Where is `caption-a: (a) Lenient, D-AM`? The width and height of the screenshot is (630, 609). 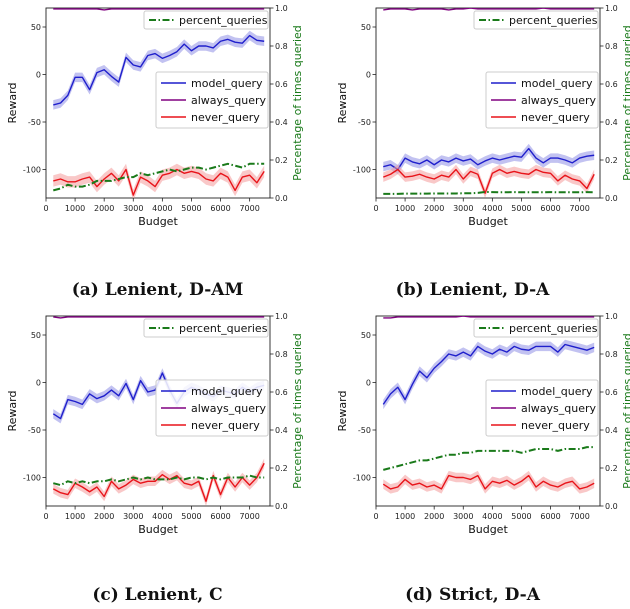 caption-a: (a) Lenient, D-AM is located at coordinates (157, 290).